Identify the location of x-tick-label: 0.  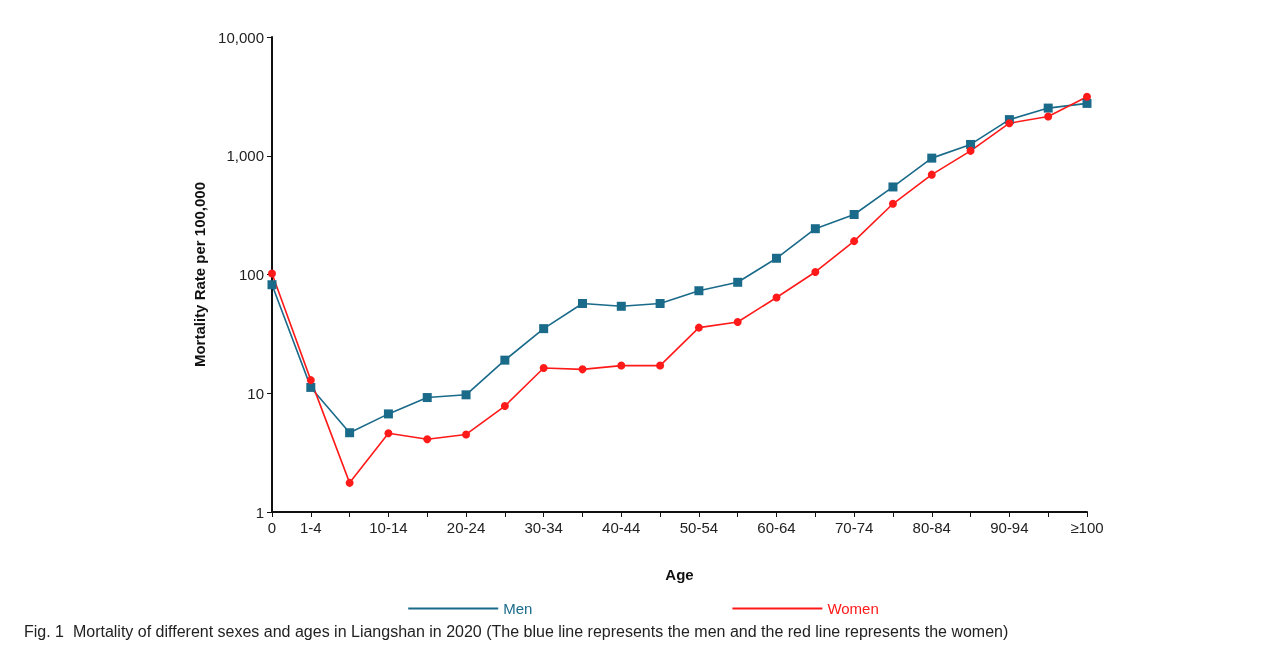
(272, 527).